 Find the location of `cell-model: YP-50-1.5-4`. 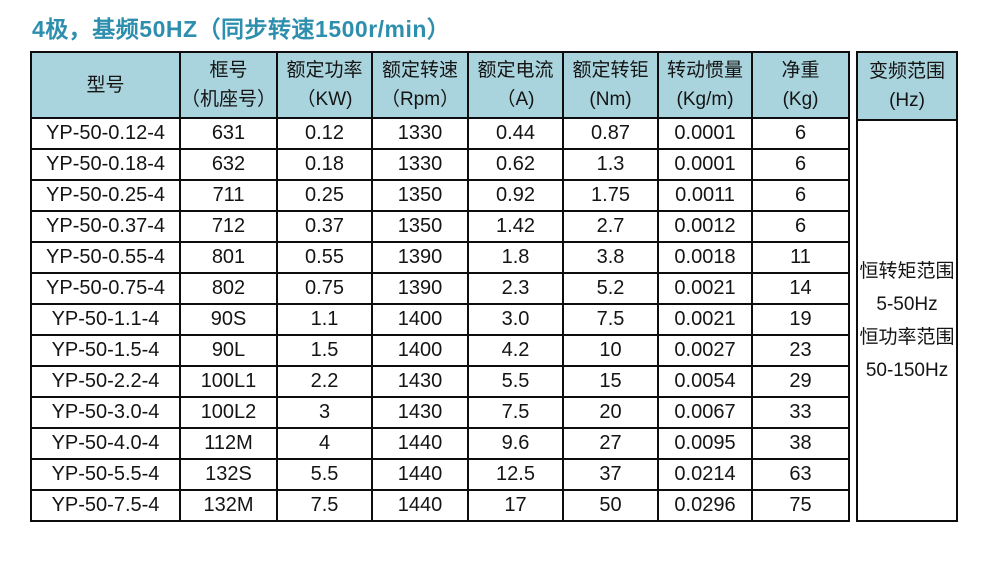

cell-model: YP-50-1.5-4 is located at coordinates (105, 350).